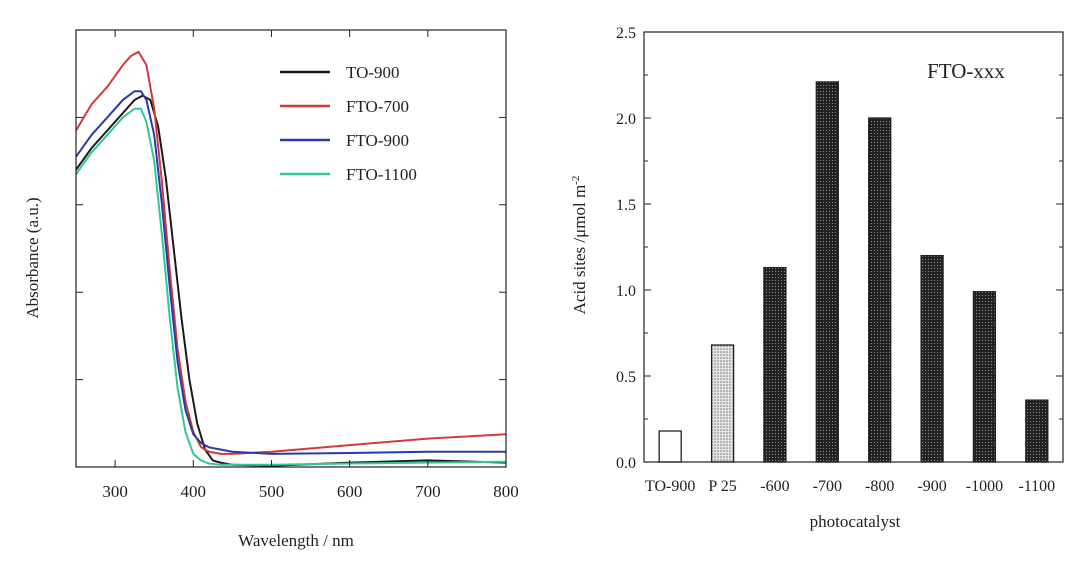  What do you see at coordinates (377, 106) in the screenshot?
I see `legend-label: FTO-700` at bounding box center [377, 106].